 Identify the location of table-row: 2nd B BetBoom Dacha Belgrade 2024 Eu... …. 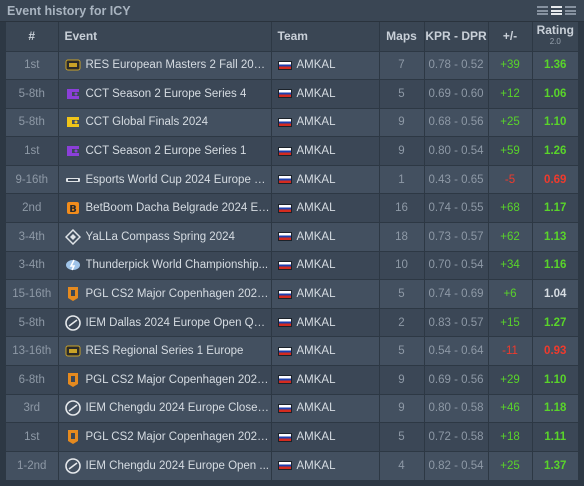
(292, 208).